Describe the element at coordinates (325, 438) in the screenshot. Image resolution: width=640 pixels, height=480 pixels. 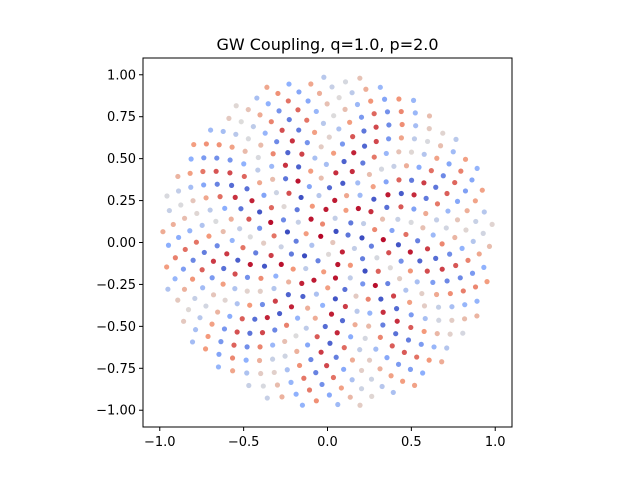
I see `x-axis: −1.0 −0.5 0.0 0.5 1.0` at that location.